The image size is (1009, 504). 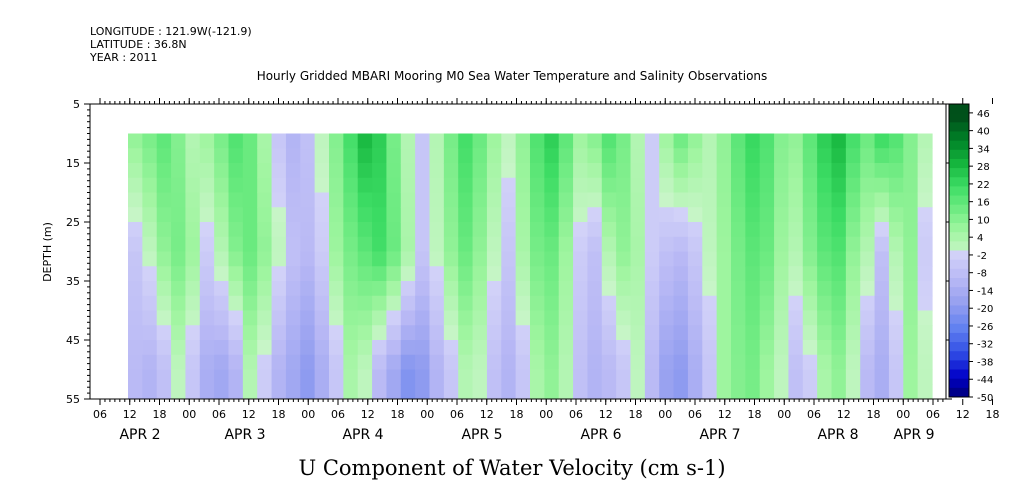 I want to click on colorbar-frame, so click(x=959, y=250).